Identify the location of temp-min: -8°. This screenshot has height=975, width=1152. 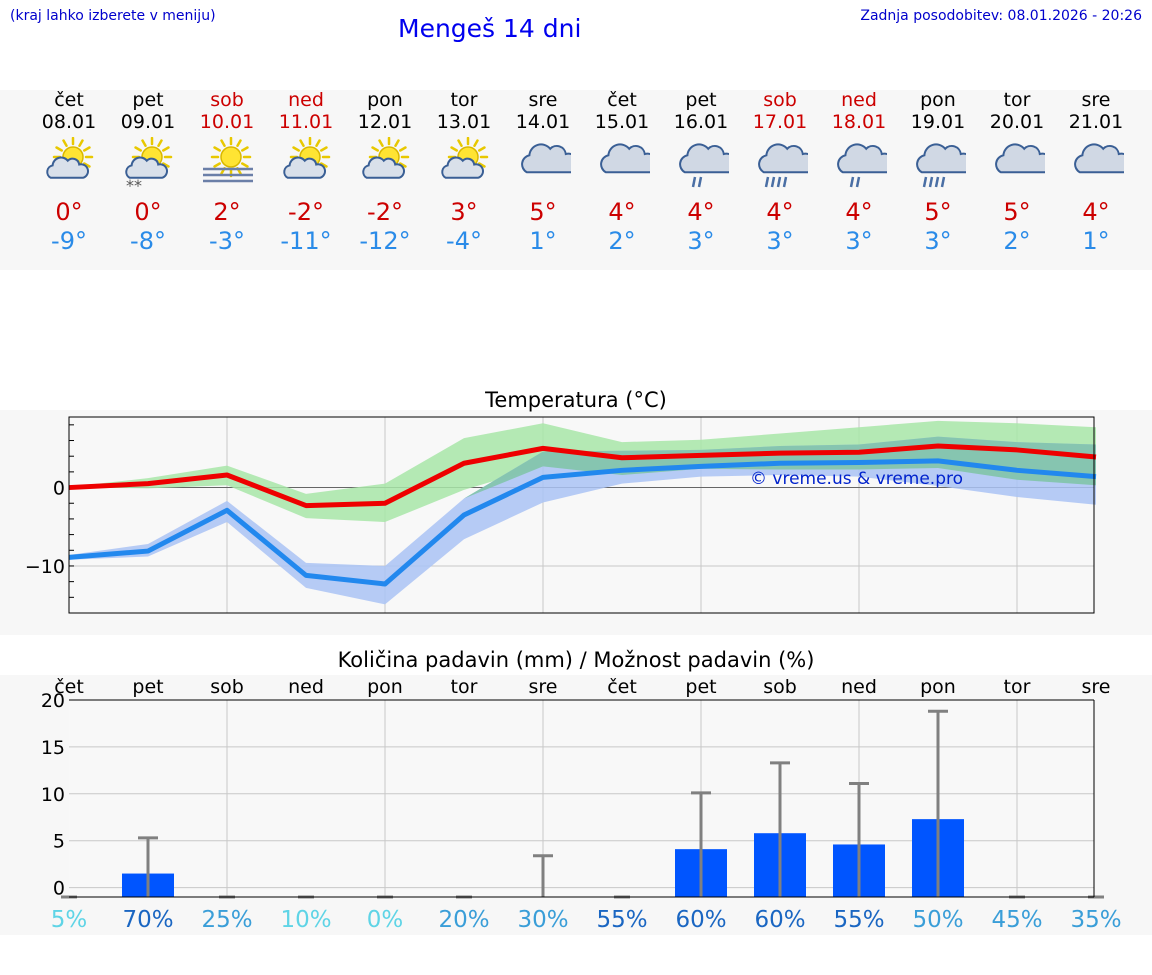
(148, 241).